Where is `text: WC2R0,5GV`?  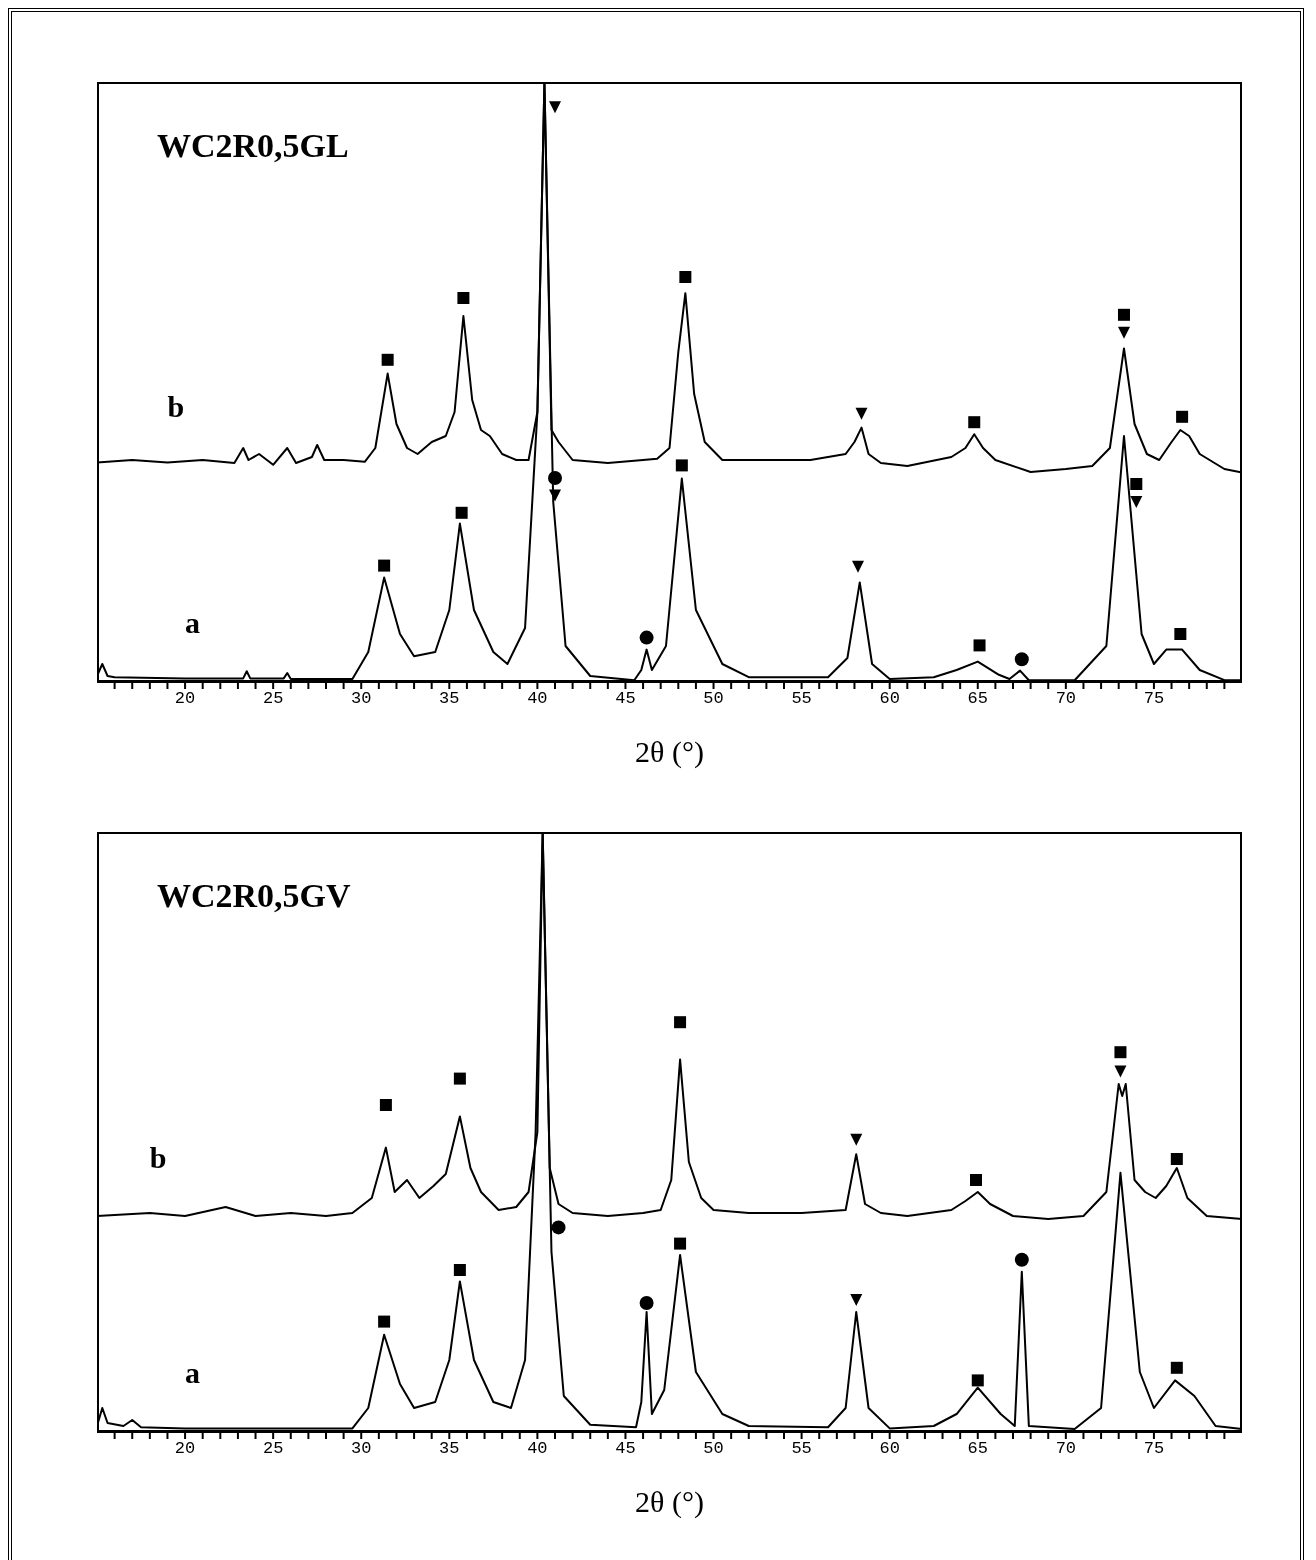
text: WC2R0,5GV is located at coordinates (254, 896).